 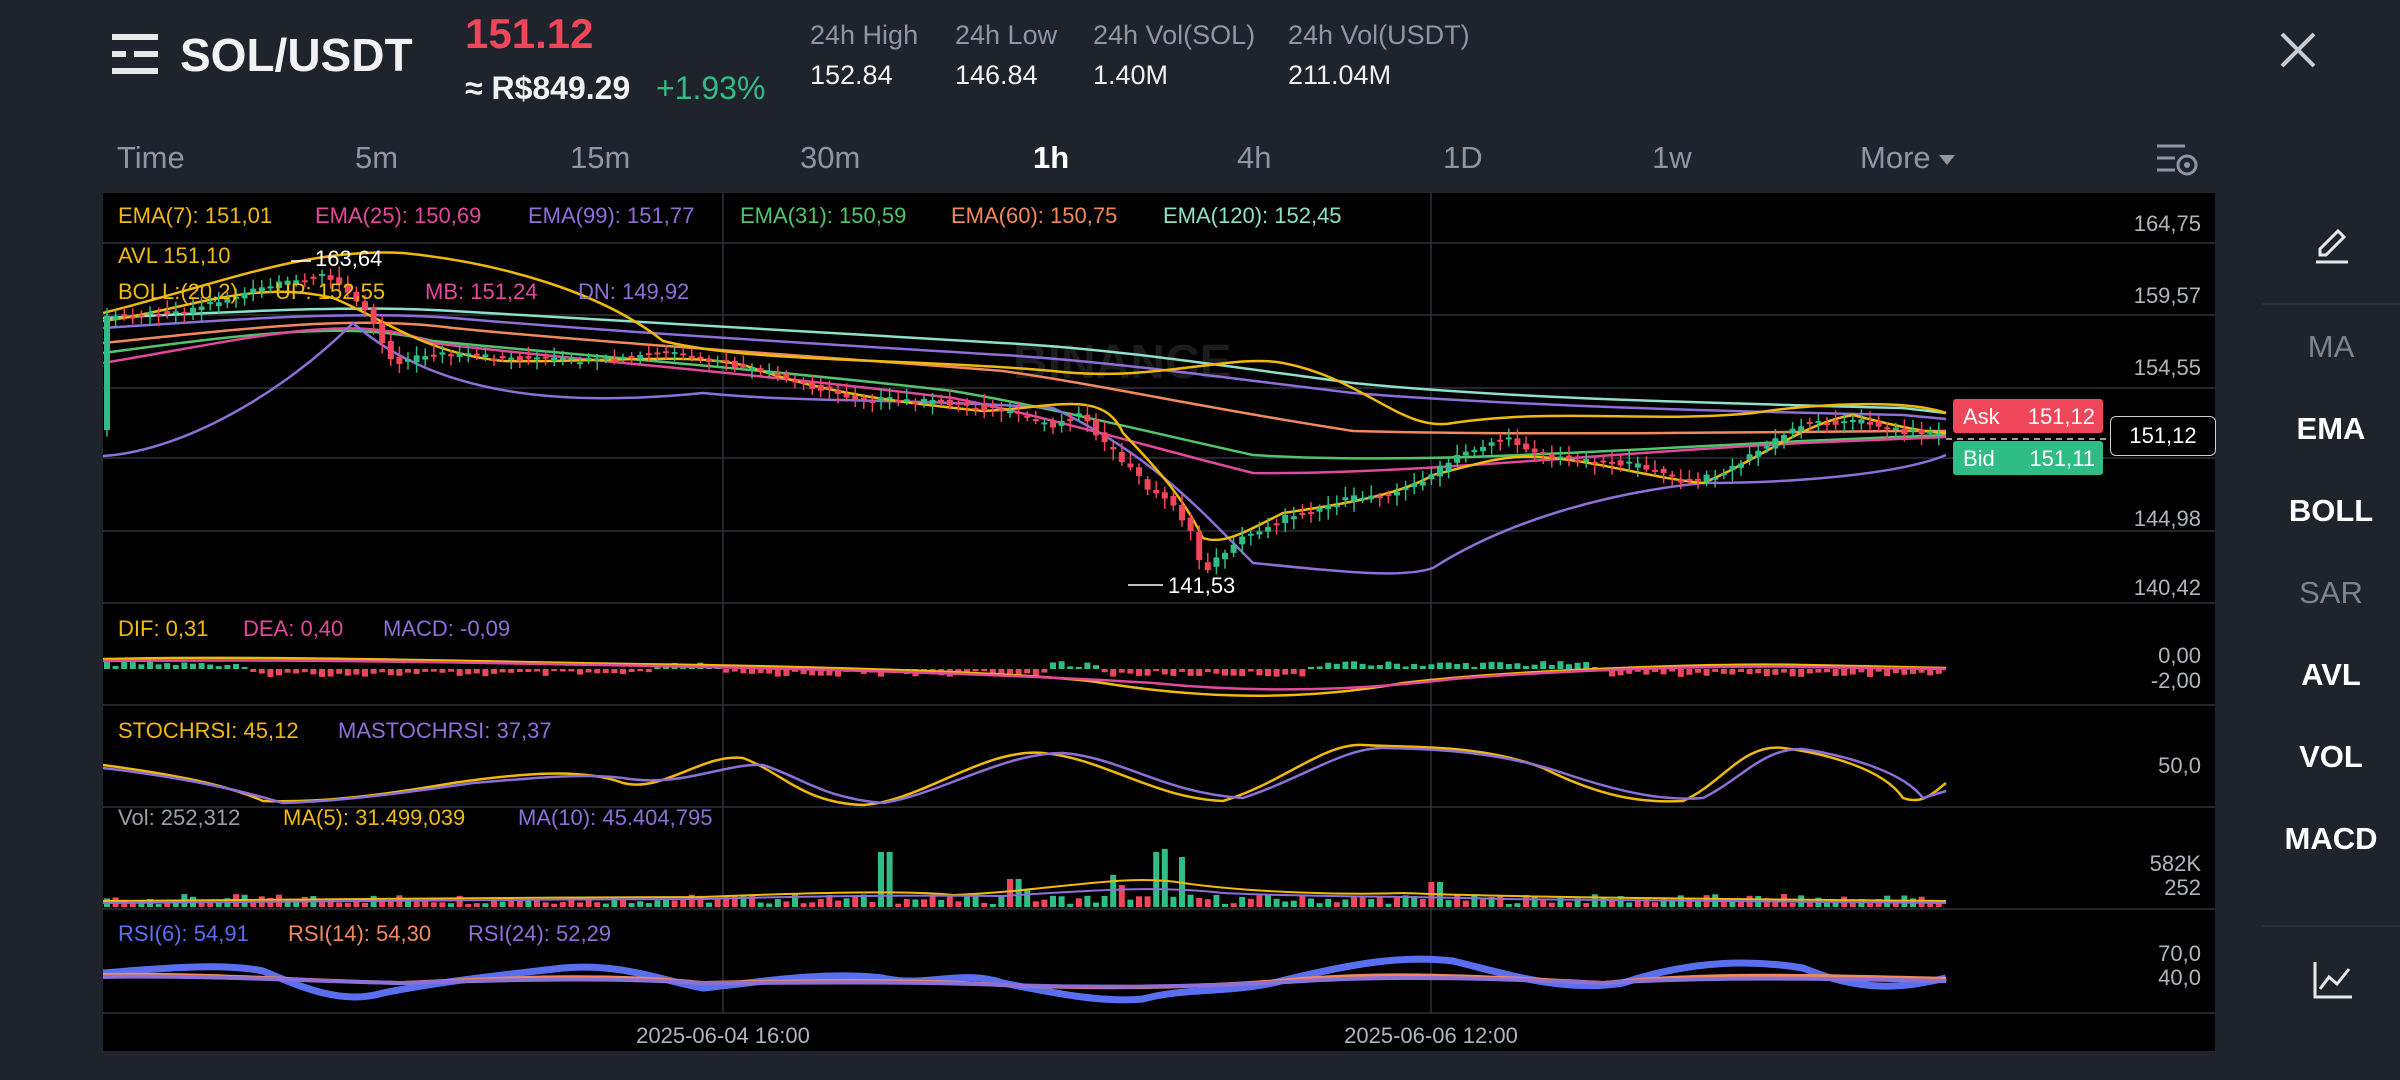 I want to click on tab-1w: 1w, so click(x=1672, y=157).